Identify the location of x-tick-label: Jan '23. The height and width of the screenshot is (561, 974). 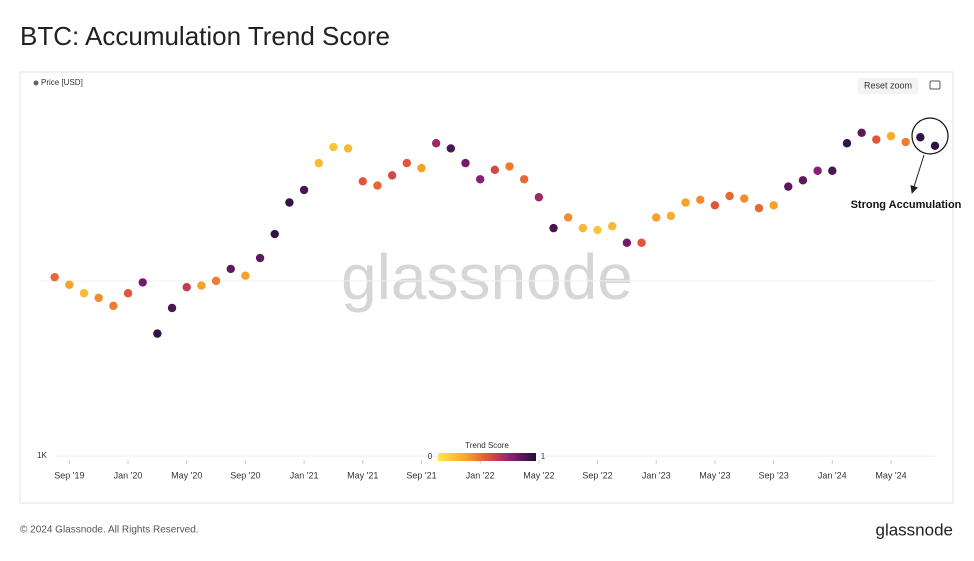
(656, 475).